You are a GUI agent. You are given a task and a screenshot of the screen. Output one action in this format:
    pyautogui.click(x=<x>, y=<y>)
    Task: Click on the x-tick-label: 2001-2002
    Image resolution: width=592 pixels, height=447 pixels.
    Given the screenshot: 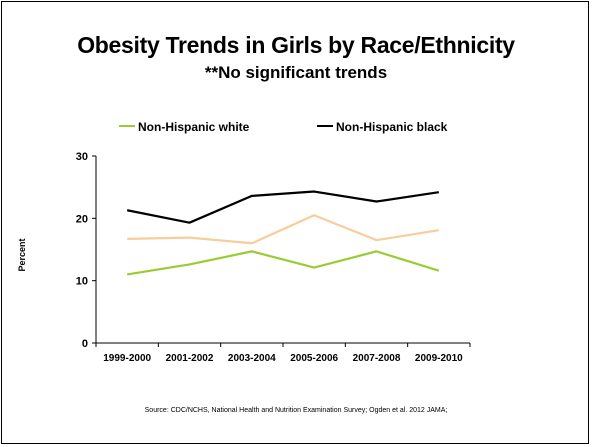 What is the action you would take?
    pyautogui.click(x=190, y=358)
    